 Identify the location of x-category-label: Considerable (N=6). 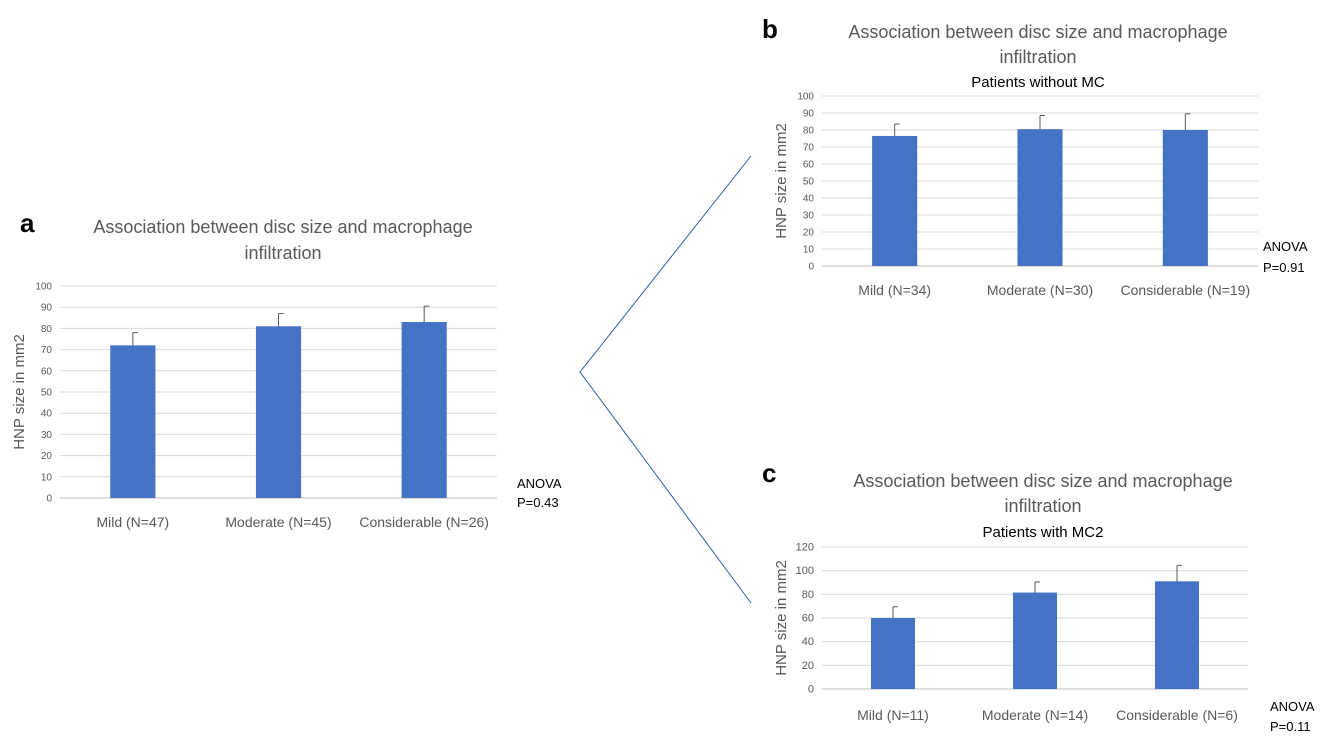
(1177, 715).